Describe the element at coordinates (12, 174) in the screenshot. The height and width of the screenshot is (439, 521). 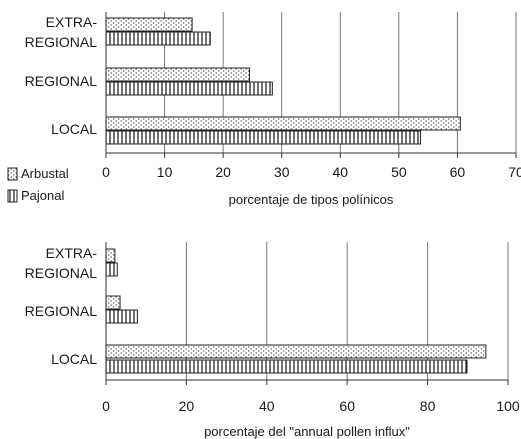
I see `legend-swatch-arbustal` at that location.